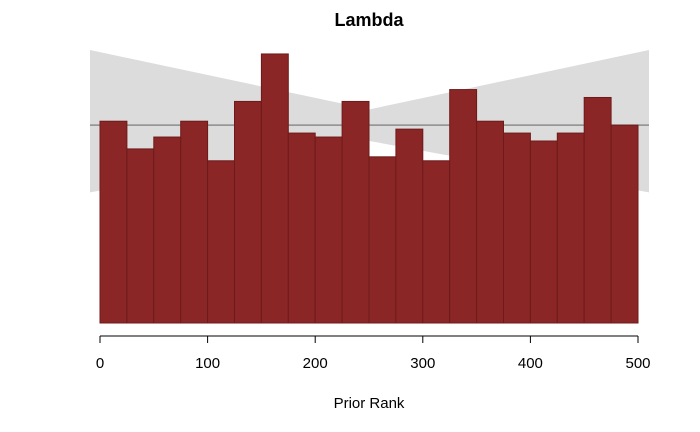 This screenshot has height=432, width=700. I want to click on x-tick-label: 300, so click(422, 363).